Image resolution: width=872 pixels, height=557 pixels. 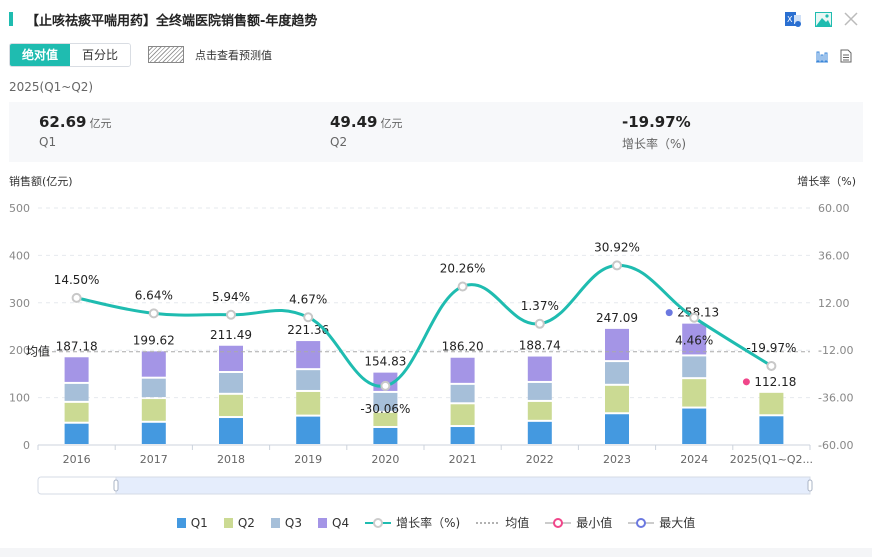 What do you see at coordinates (656, 122) in the screenshot?
I see `summary-value: -19.97%` at bounding box center [656, 122].